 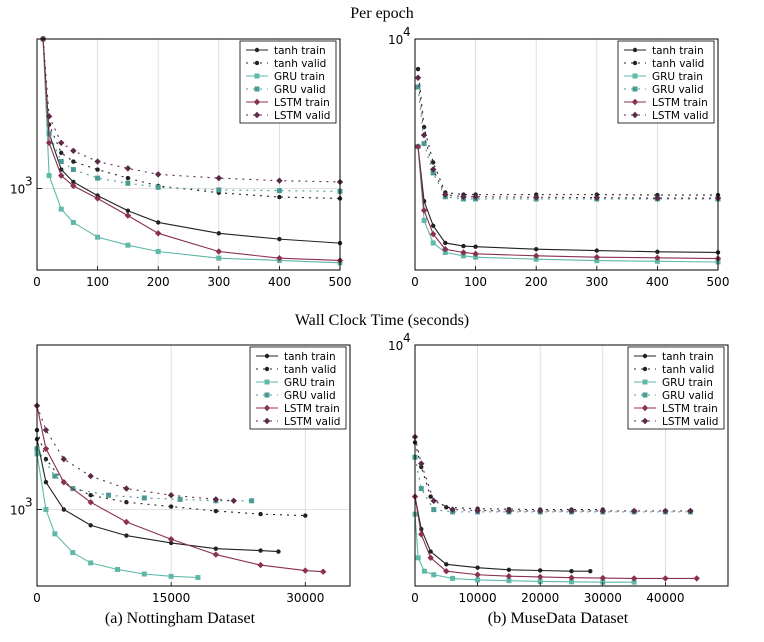 I want to click on x-tick-label: 200, so click(x=158, y=282).